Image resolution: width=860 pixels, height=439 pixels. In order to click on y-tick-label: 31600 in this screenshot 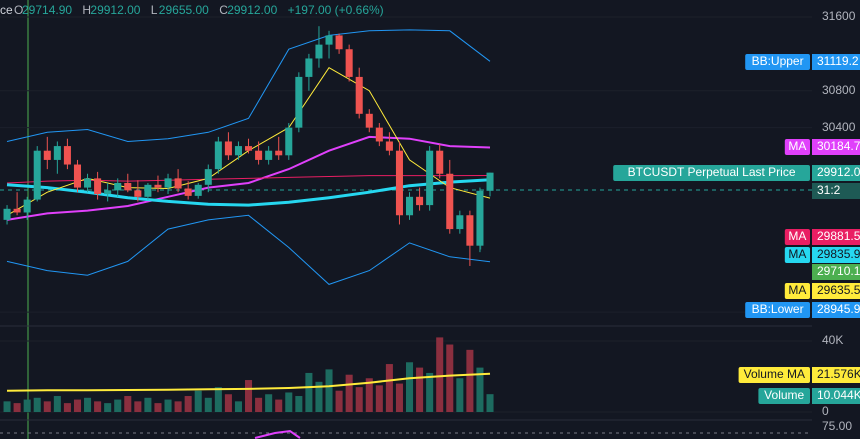, I will do `click(839, 16)`.